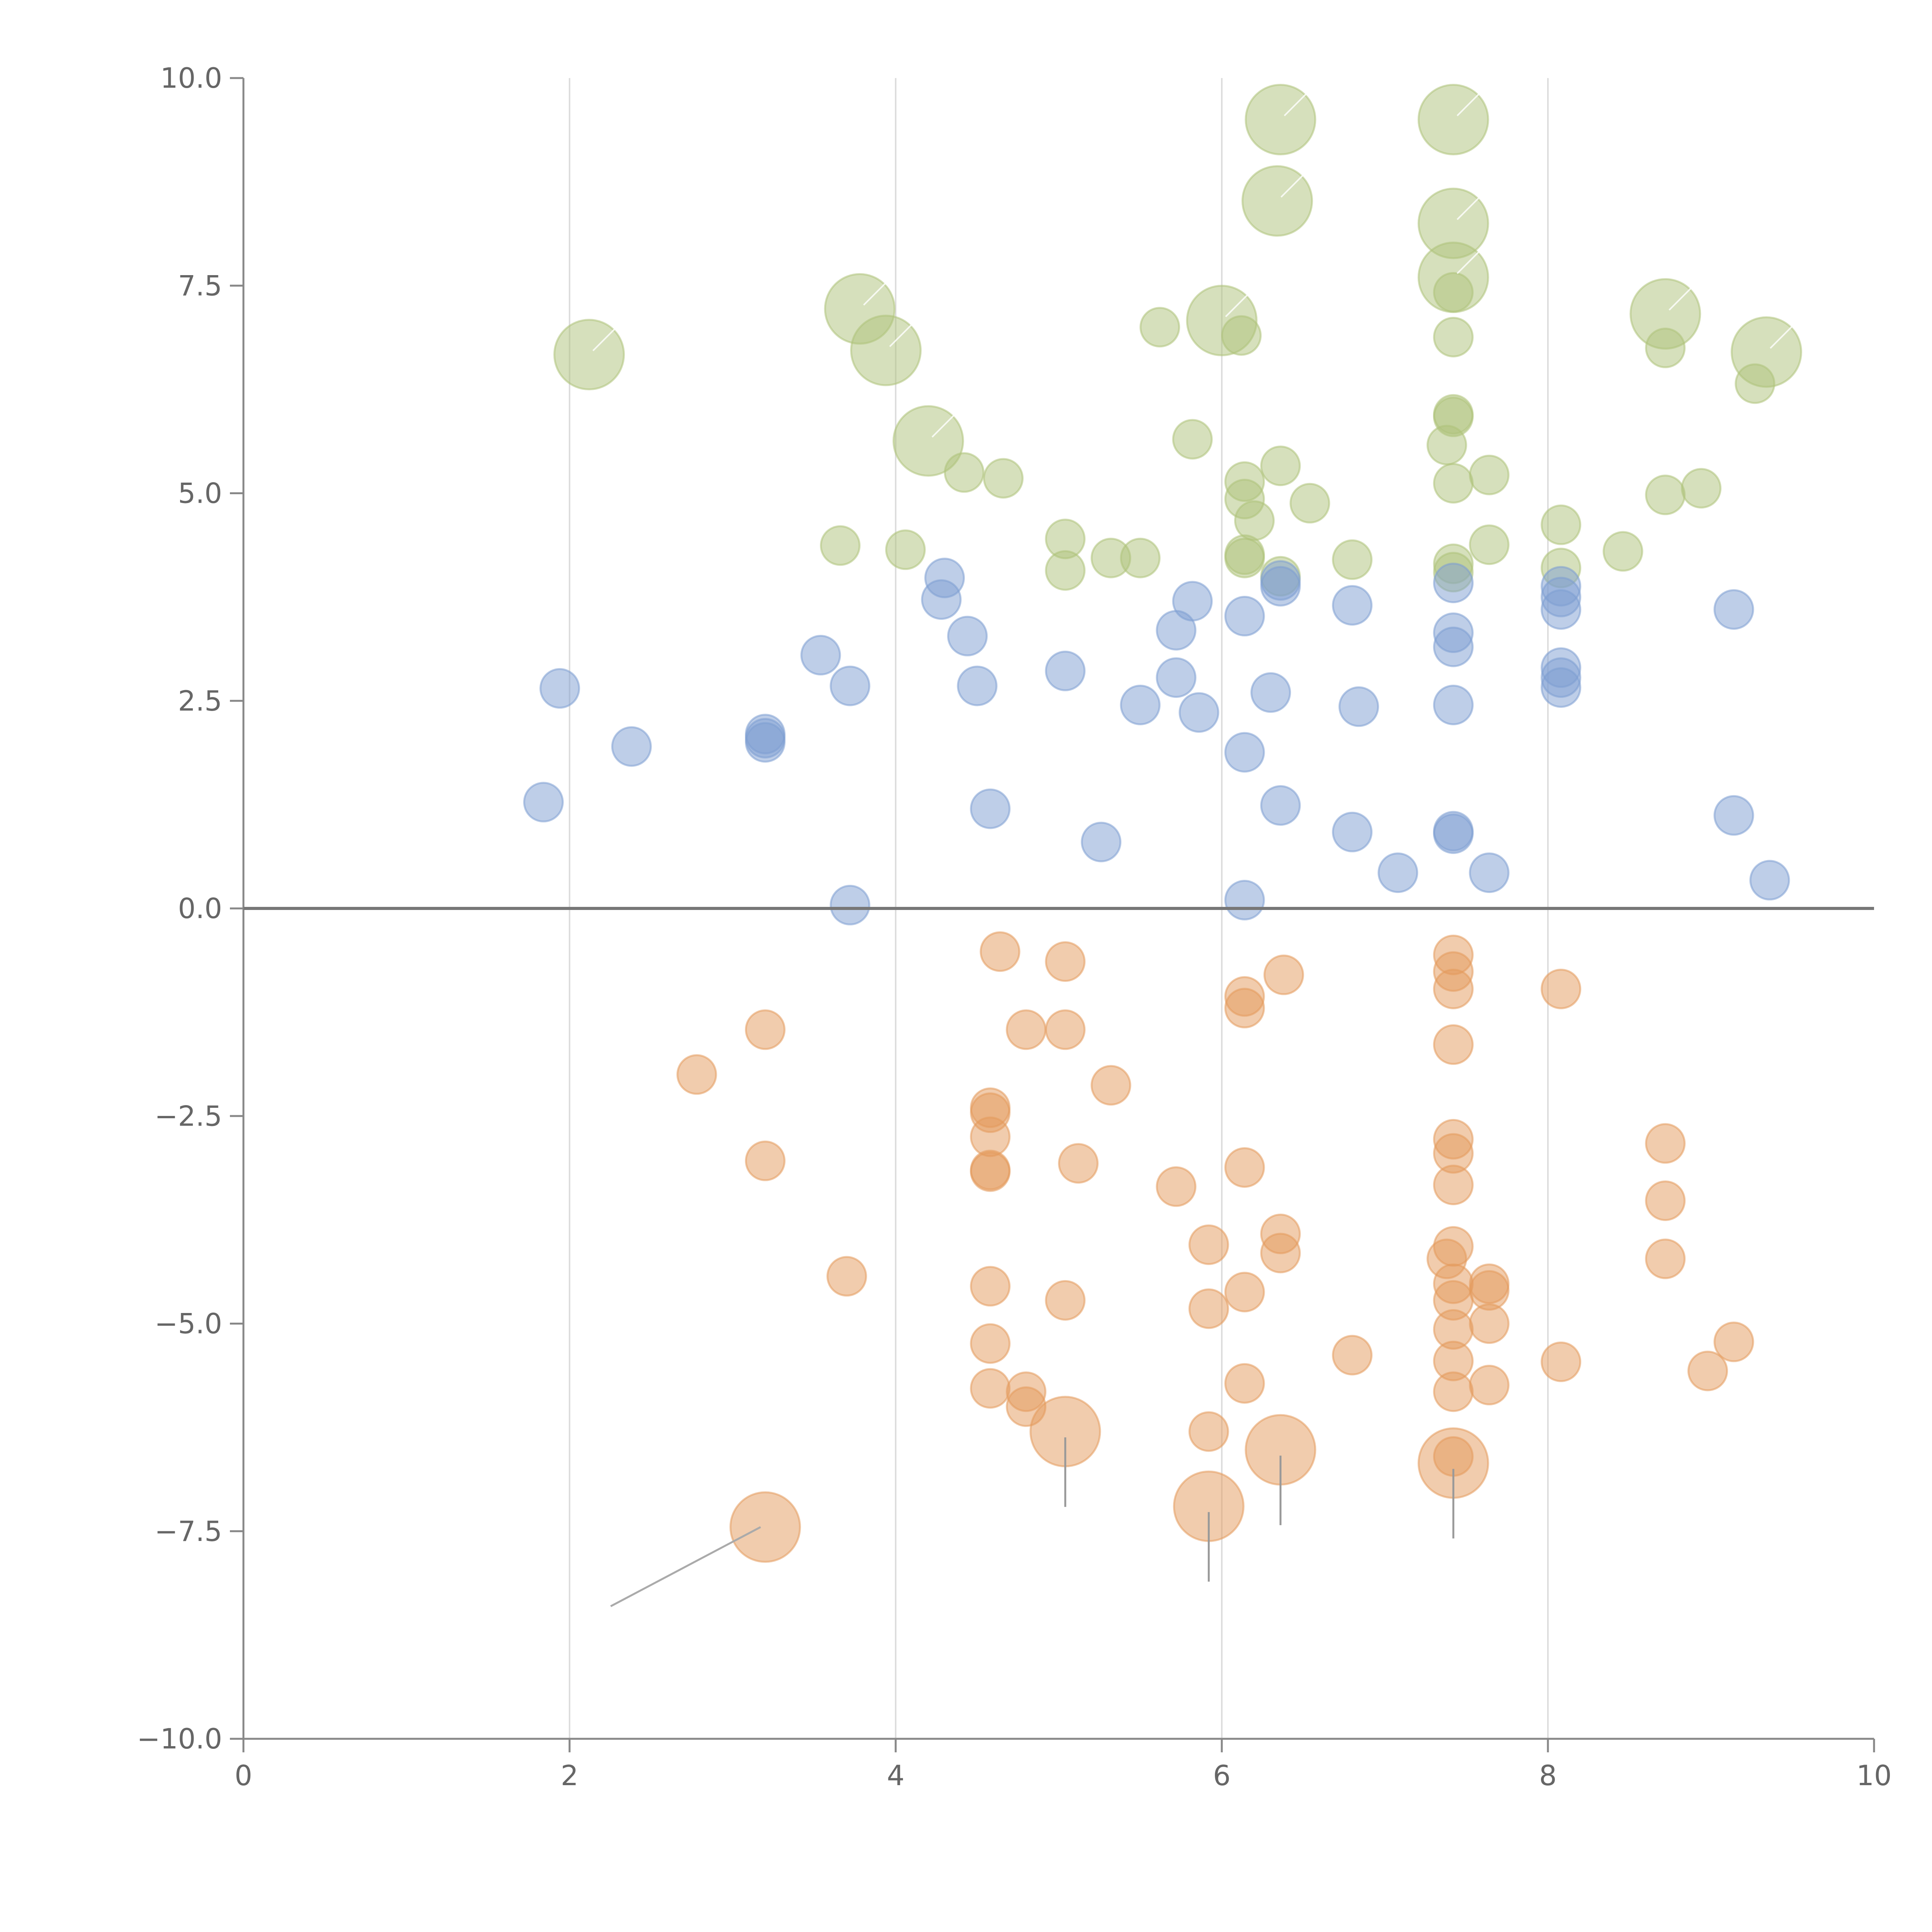 The height and width of the screenshot is (1932, 1932). What do you see at coordinates (200, 493) in the screenshot?
I see `y-tick-label: 5.0` at bounding box center [200, 493].